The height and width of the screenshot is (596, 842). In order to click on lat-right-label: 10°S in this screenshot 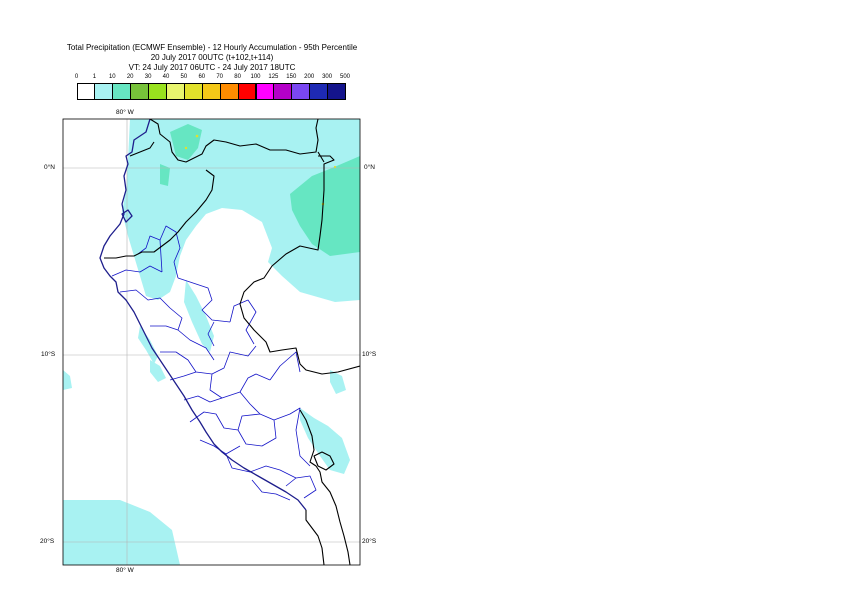, I will do `click(369, 354)`.